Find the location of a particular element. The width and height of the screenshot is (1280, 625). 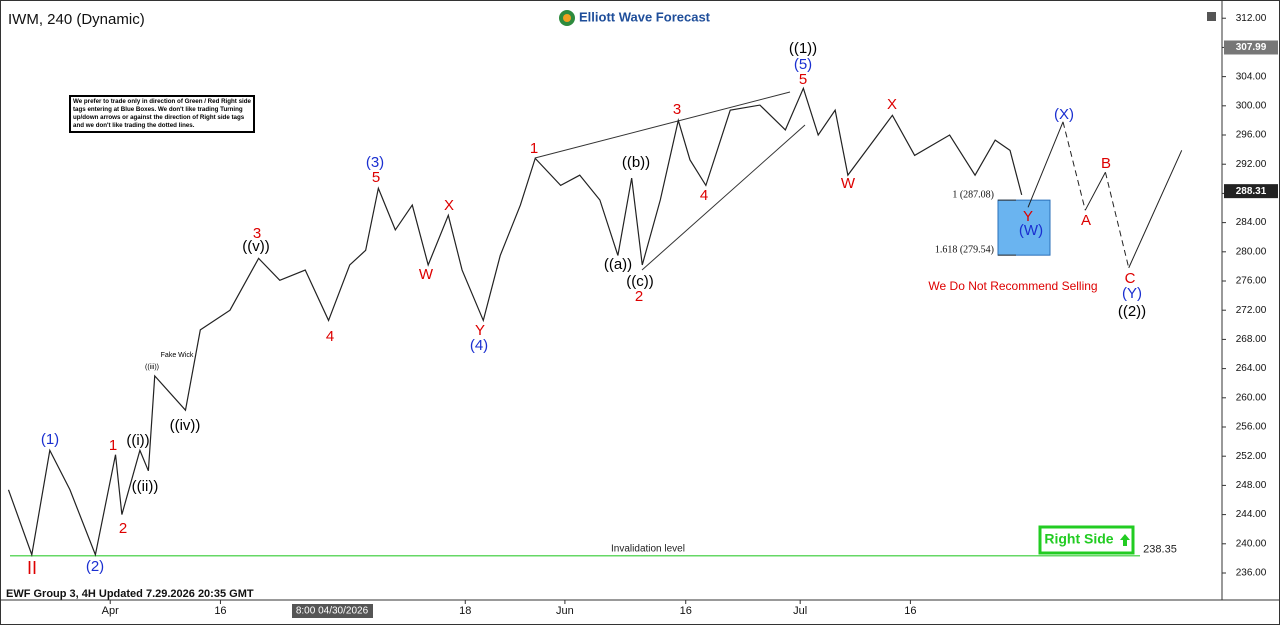

window-icon is located at coordinates (1211, 16).